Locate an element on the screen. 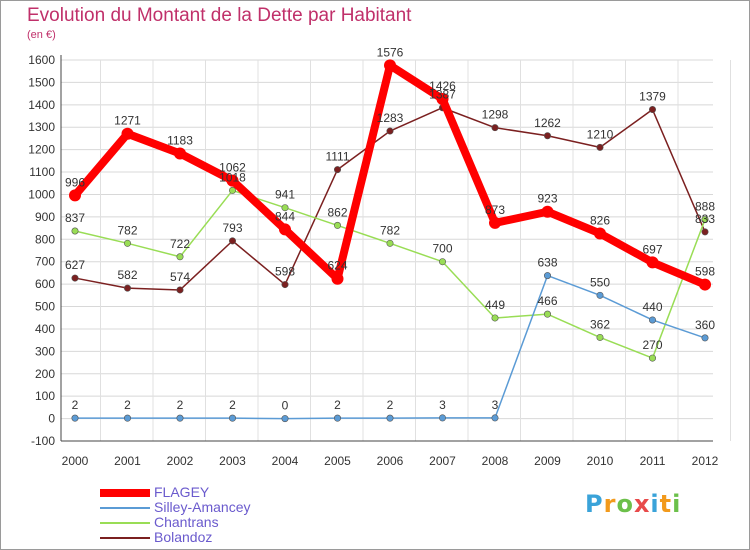 The image size is (750, 550). data-label: 582 is located at coordinates (127, 275).